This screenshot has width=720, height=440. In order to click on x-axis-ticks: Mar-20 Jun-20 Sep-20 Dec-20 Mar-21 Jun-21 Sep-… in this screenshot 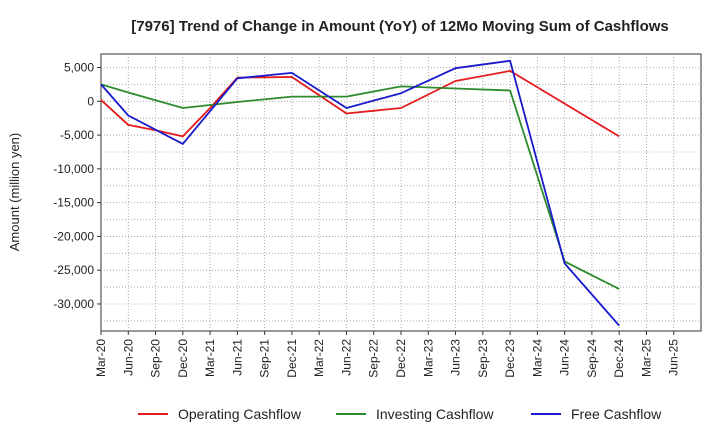, I will do `click(387, 354)`.